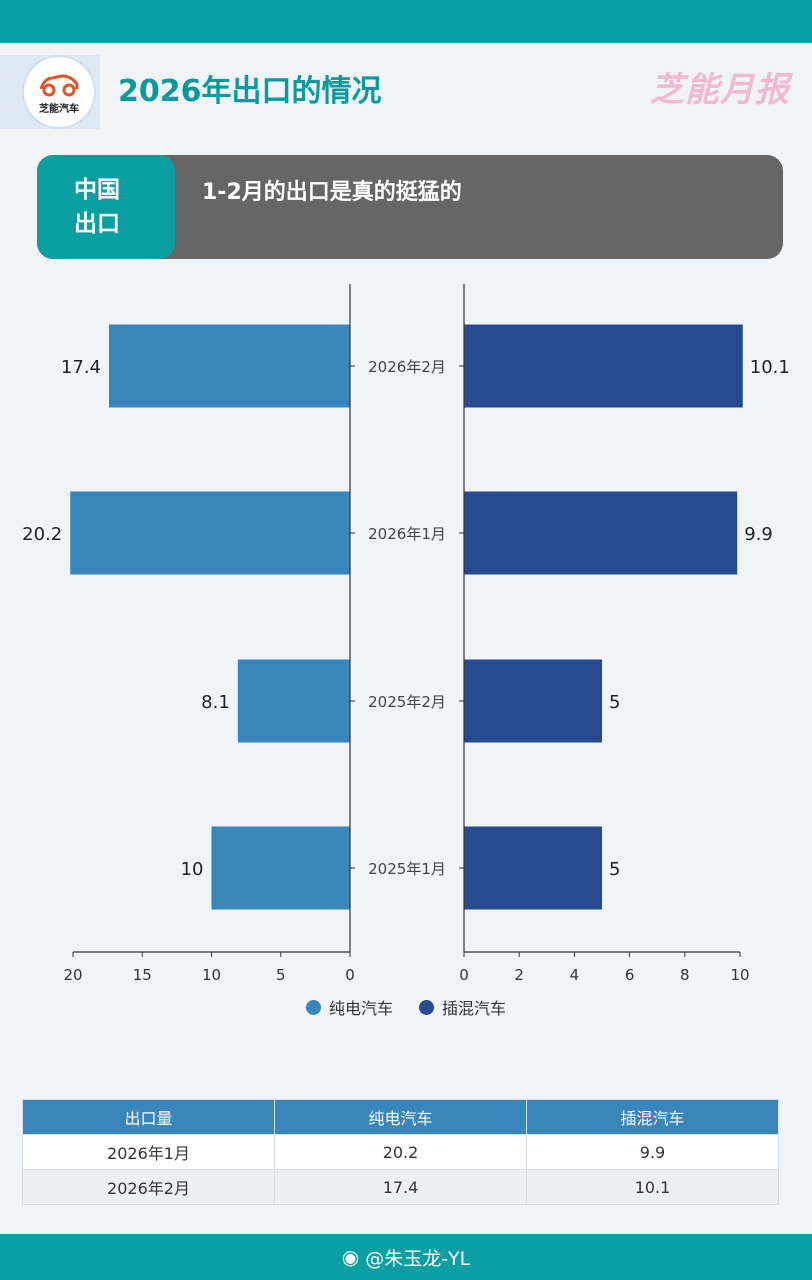 The width and height of the screenshot is (812, 1280). I want to click on table-header-cell: 出口量, so click(148, 1117).